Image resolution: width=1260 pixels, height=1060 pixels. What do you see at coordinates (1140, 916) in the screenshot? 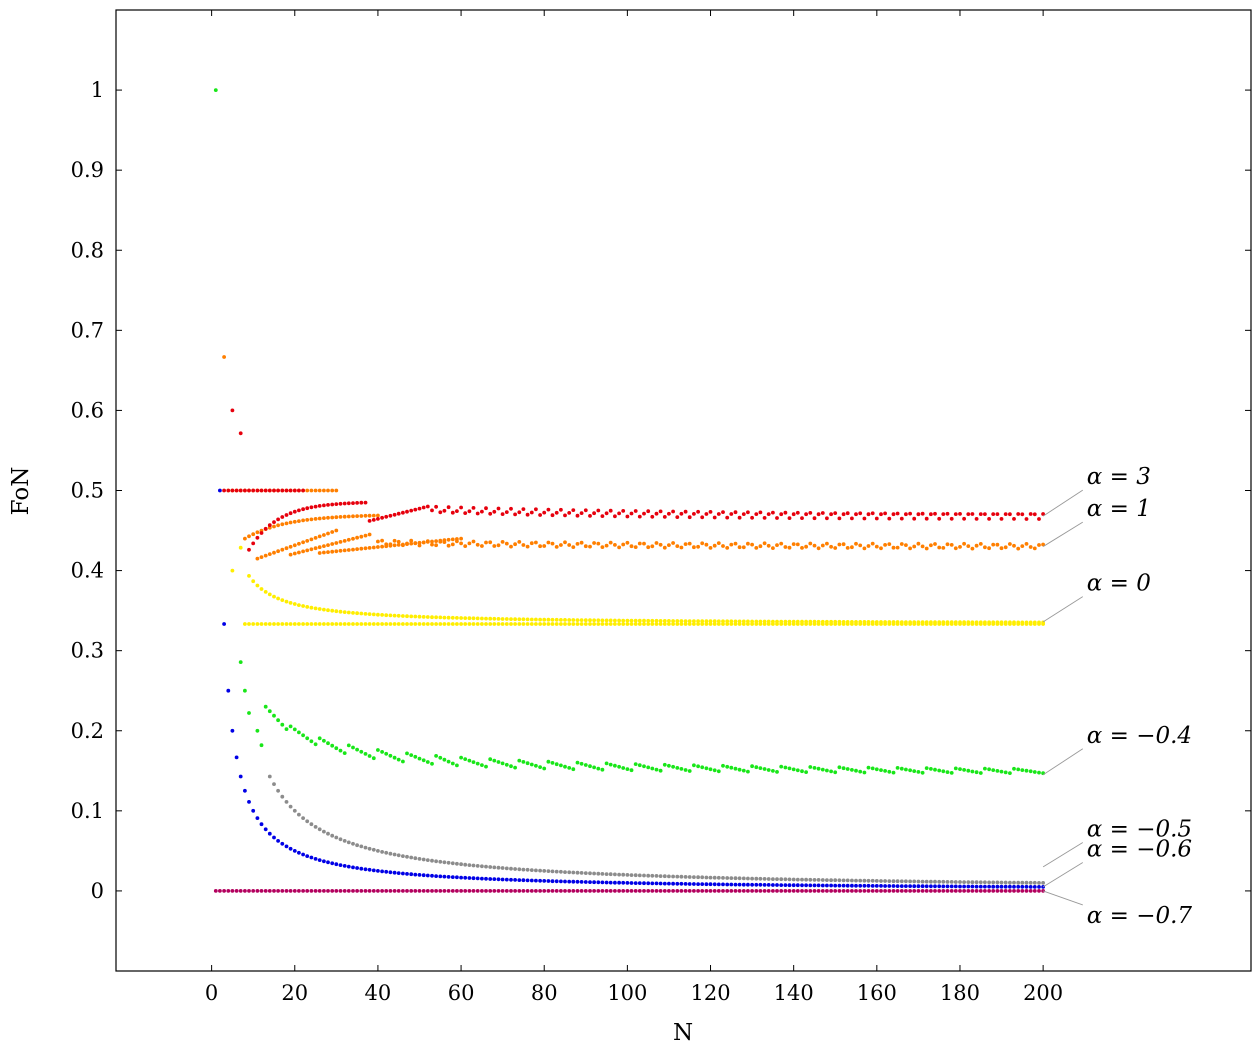
I see `series-annotation: α = −0.7` at bounding box center [1140, 916].